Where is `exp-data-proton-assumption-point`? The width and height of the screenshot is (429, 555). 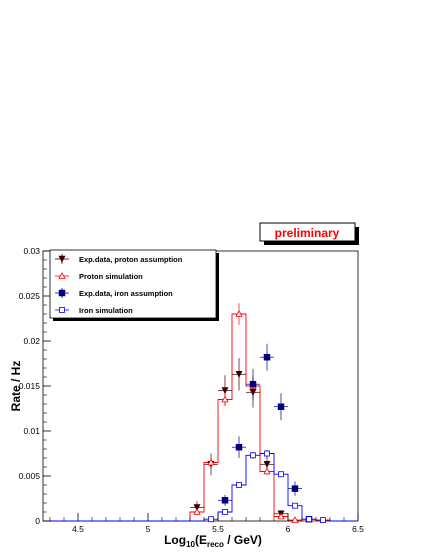 exp-data-proton-assumption-point is located at coordinates (239, 374).